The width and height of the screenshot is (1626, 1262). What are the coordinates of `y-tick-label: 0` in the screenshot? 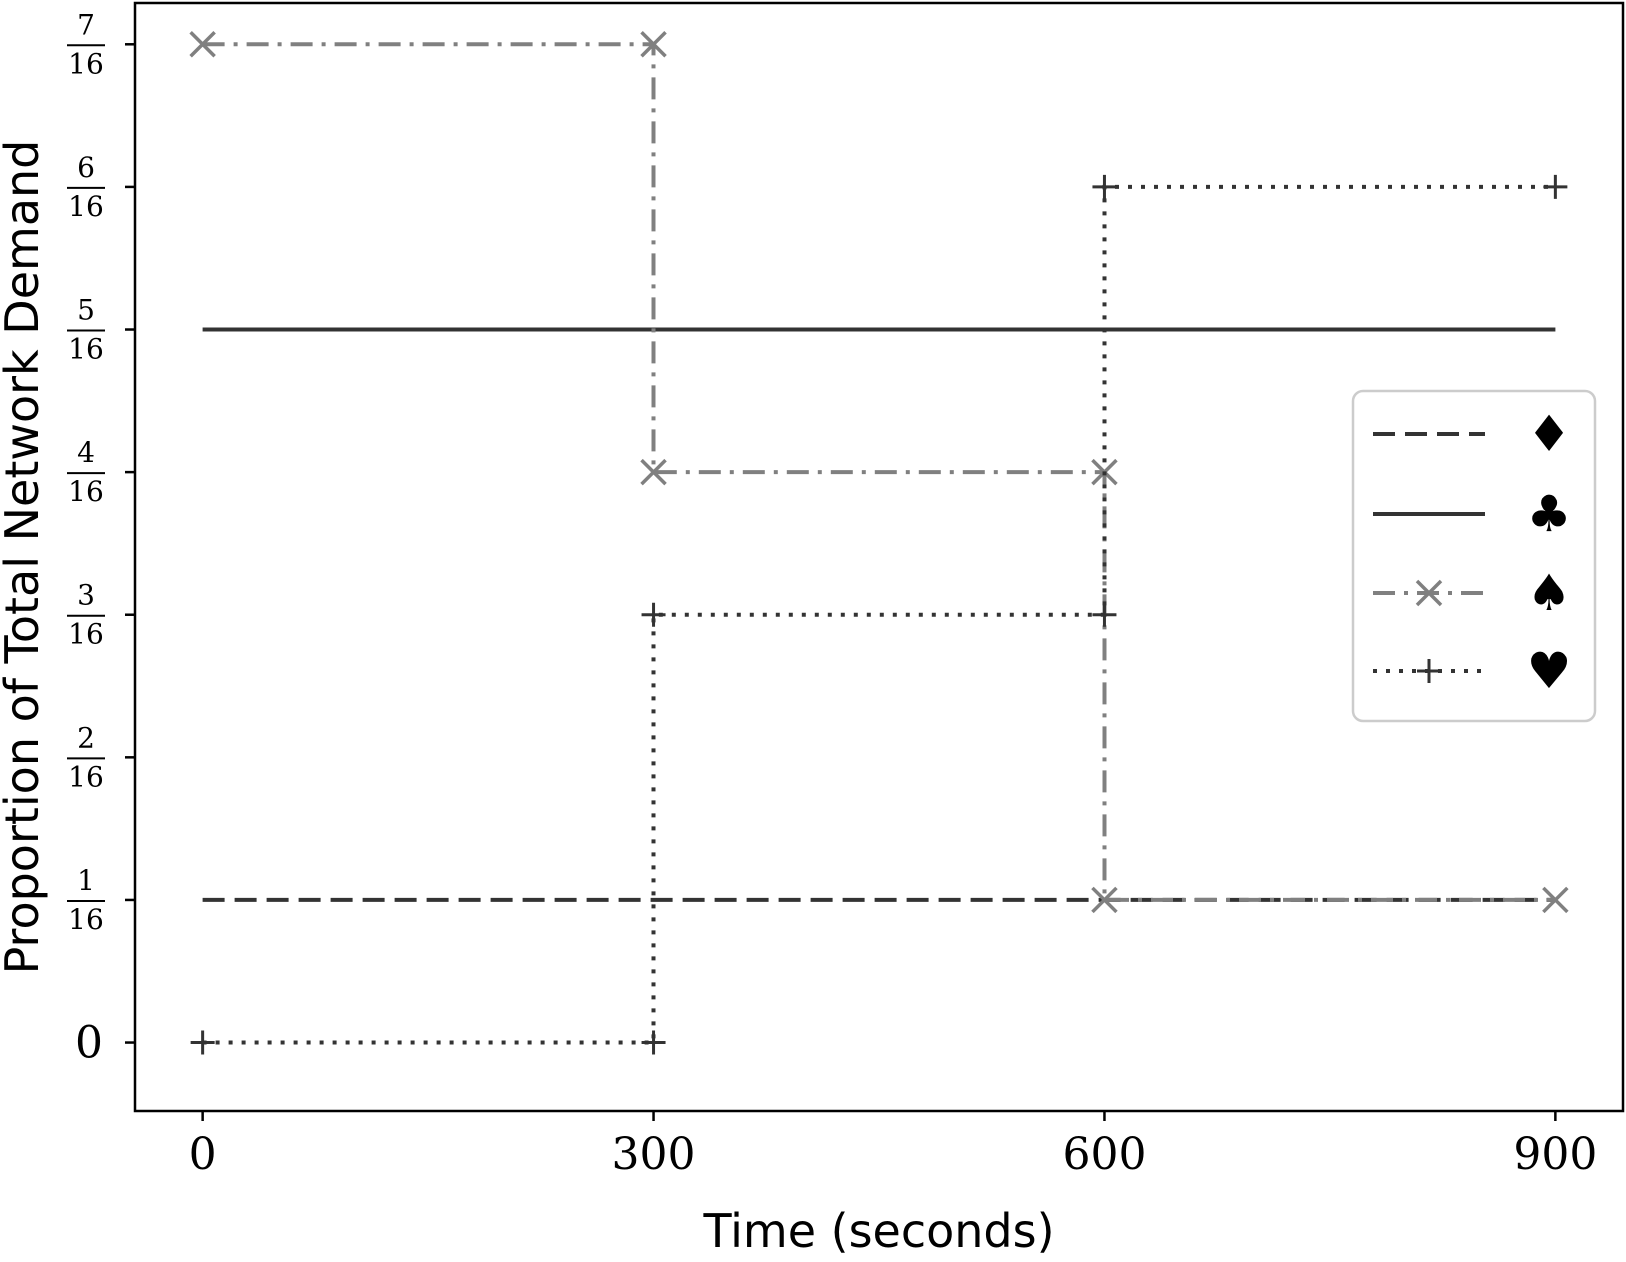 It's located at (89, 1043).